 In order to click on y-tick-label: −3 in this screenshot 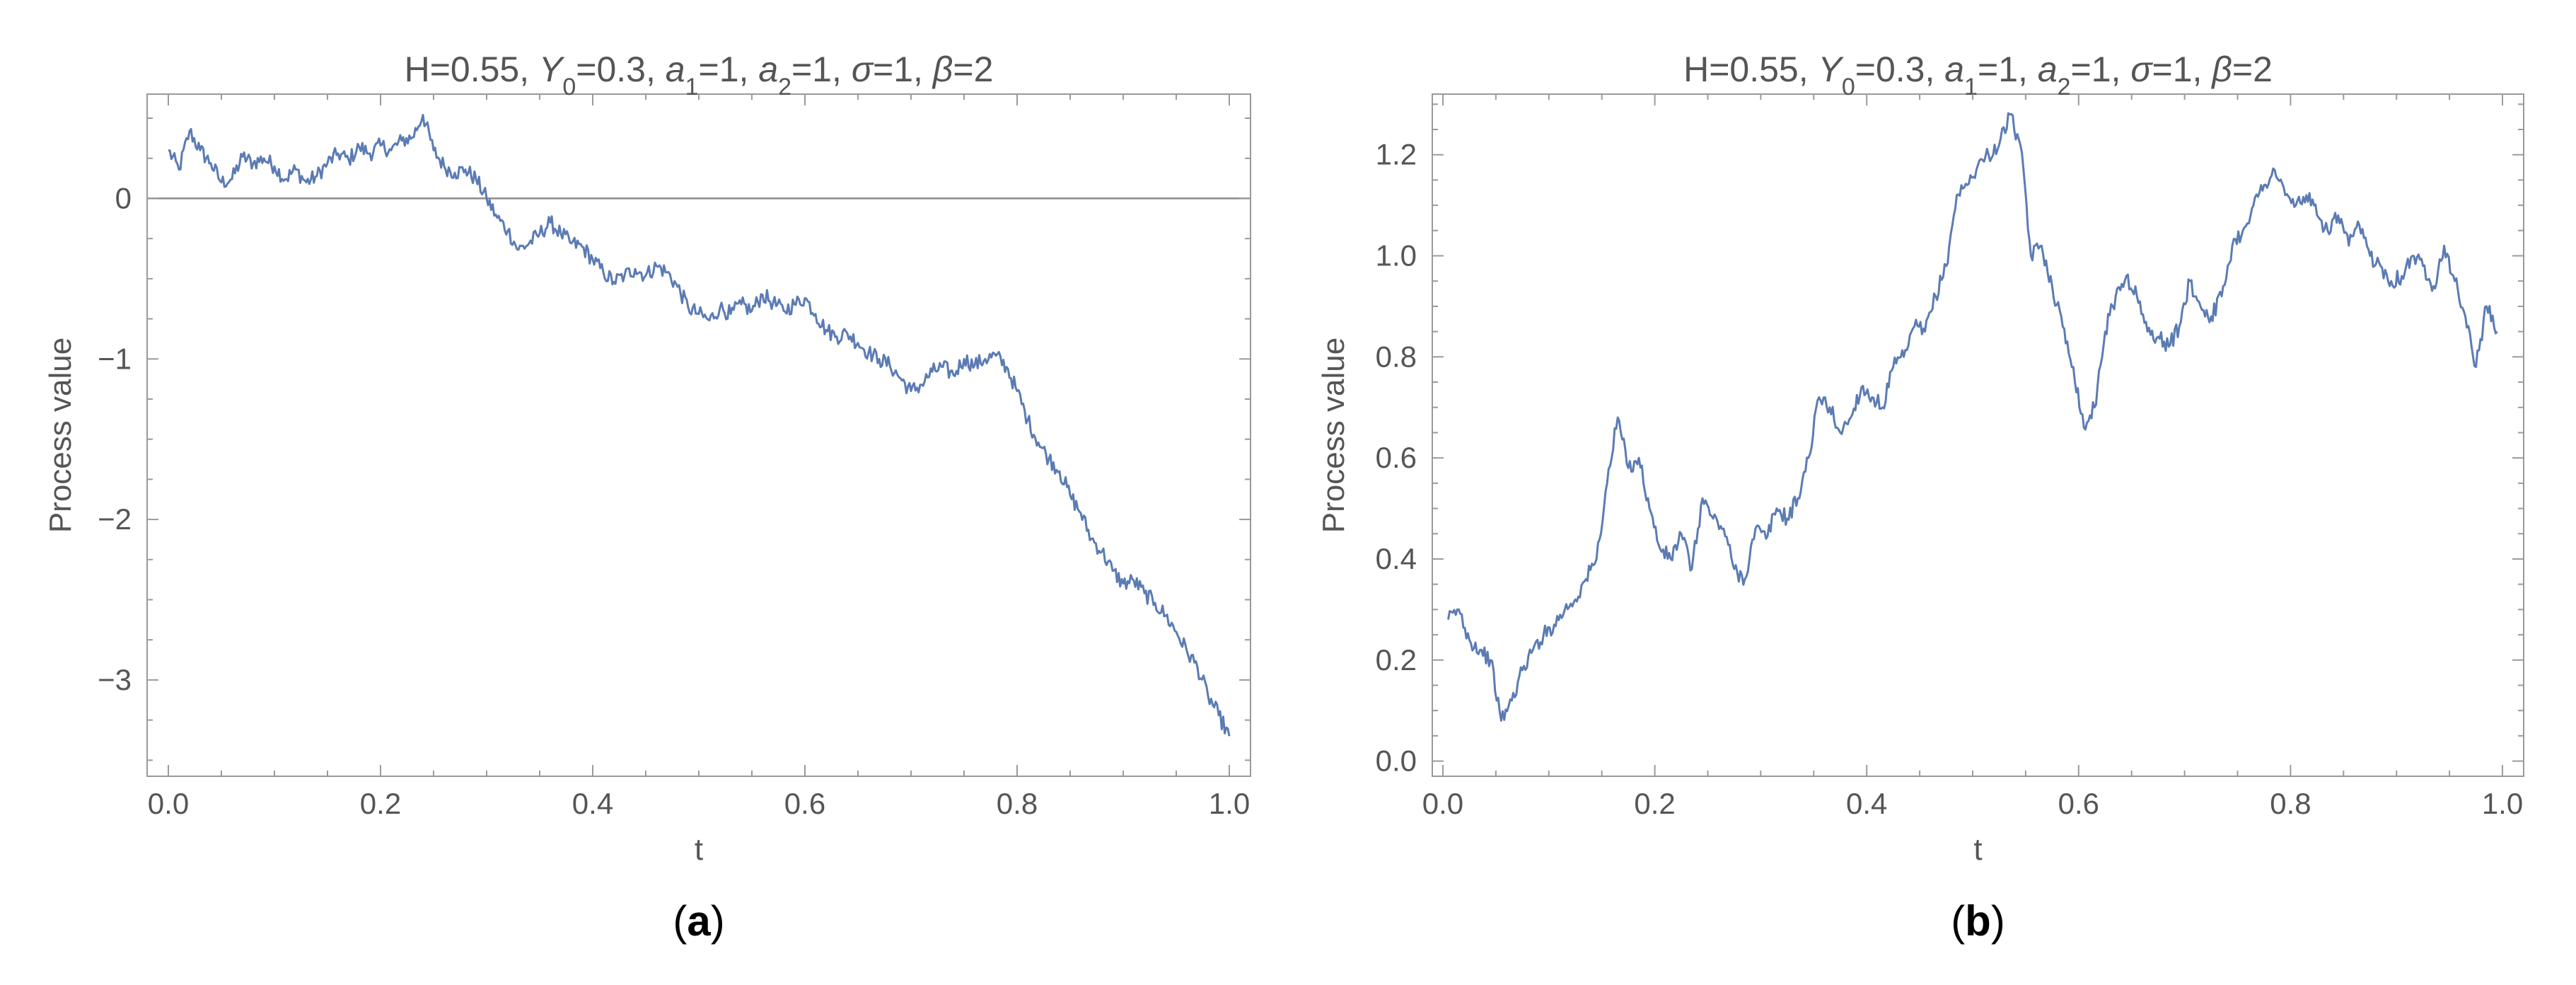, I will do `click(115, 679)`.